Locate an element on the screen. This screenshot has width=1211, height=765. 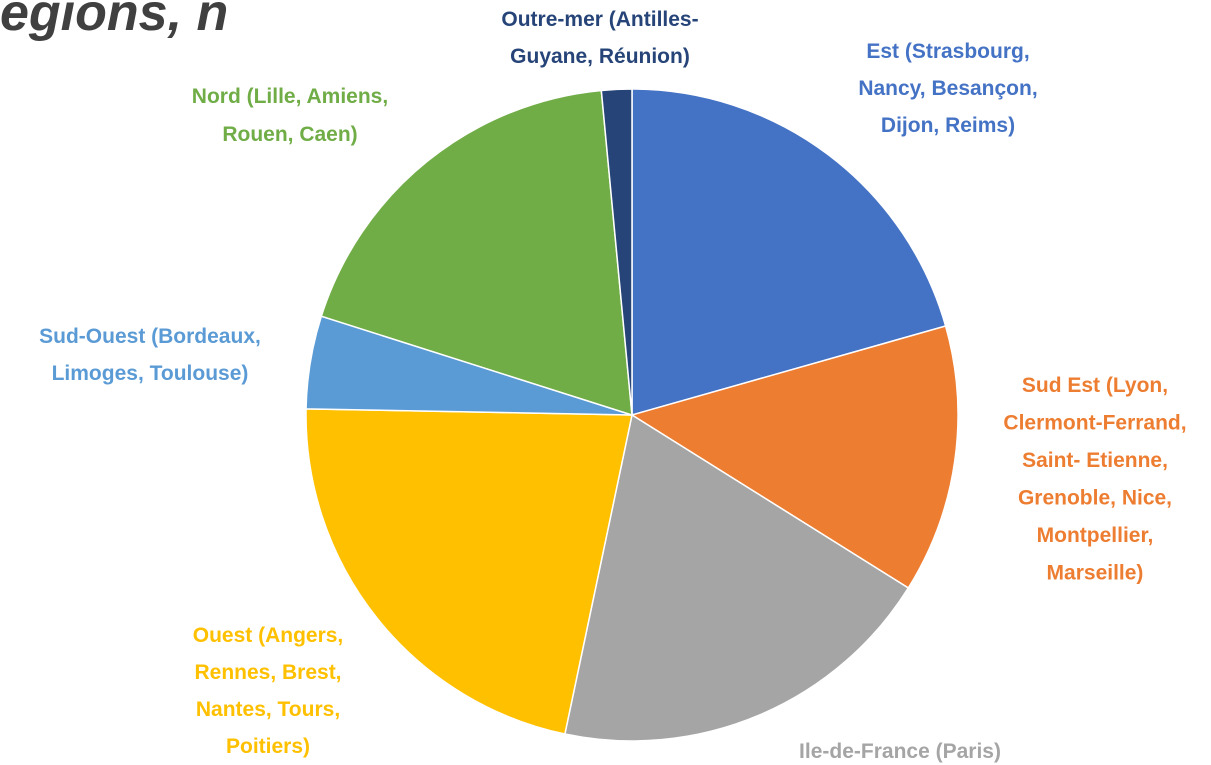
slice-label-line: Ouest (Angers, is located at coordinates (268, 635).